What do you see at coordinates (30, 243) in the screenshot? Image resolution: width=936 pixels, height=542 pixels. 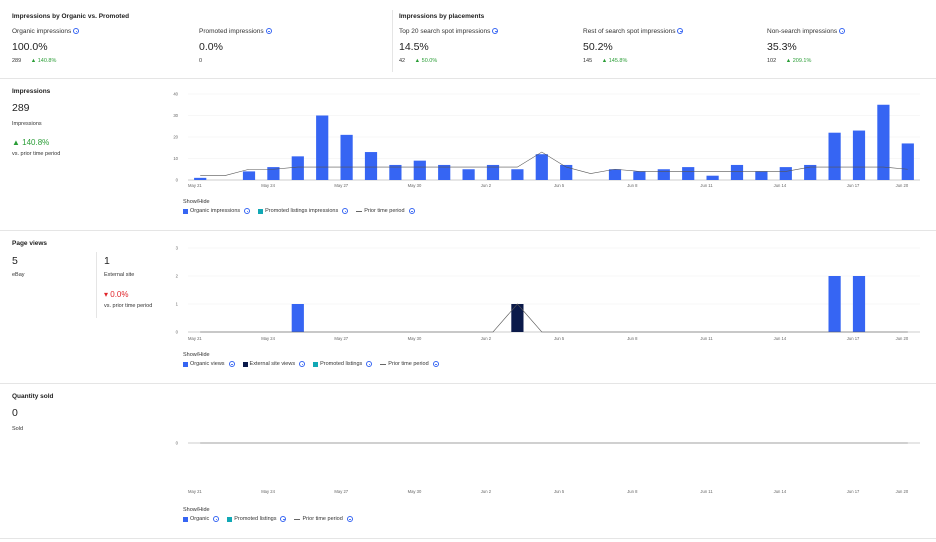 I see `page-views-title: Page views` at bounding box center [30, 243].